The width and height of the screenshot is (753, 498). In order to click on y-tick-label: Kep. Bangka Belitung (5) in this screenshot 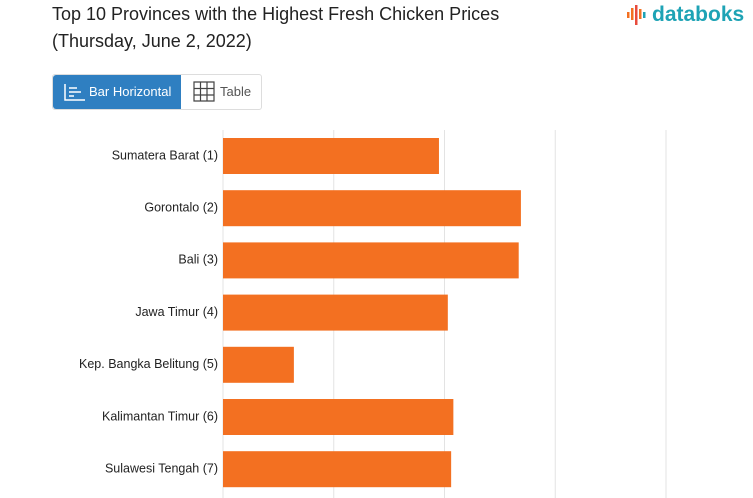, I will do `click(148, 364)`.